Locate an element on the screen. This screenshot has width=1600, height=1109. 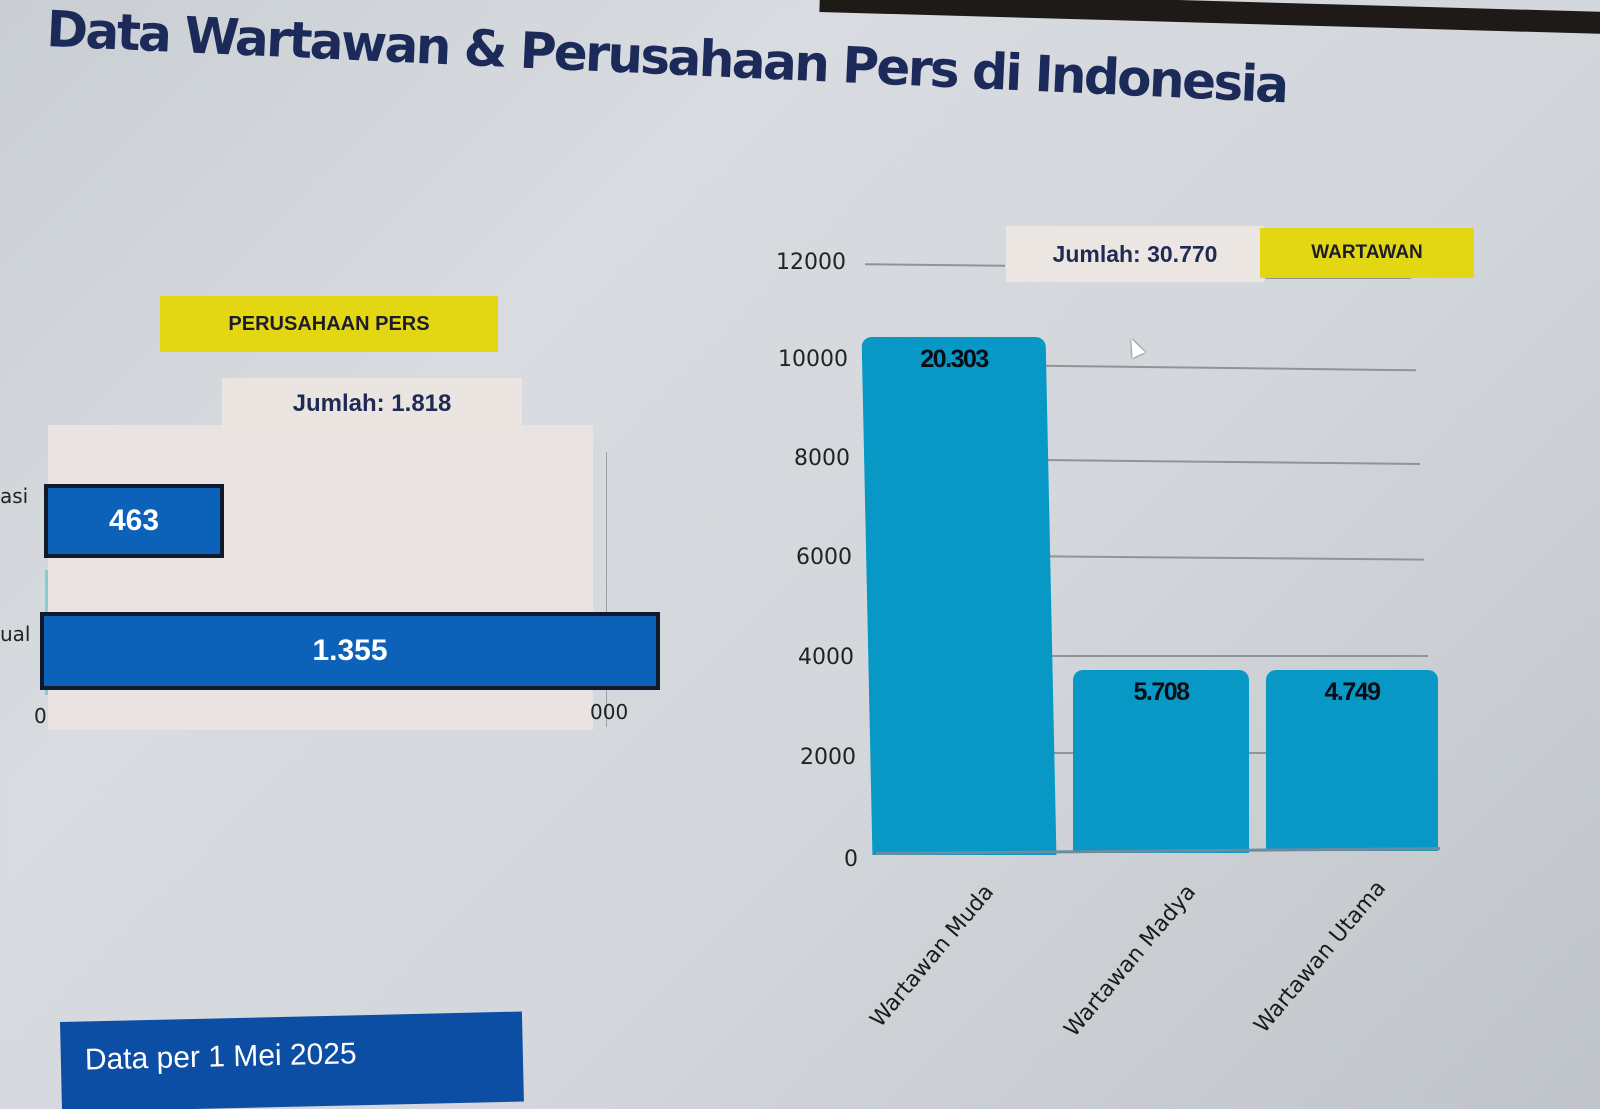
bar-value: 20.303 is located at coordinates (954, 359).